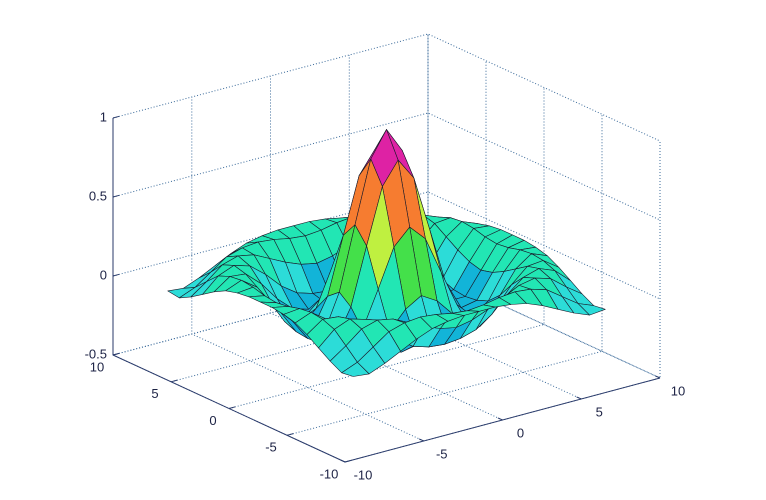 This screenshot has width=766, height=500. Describe the element at coordinates (103, 116) in the screenshot. I see `z-tick-label: 1` at that location.